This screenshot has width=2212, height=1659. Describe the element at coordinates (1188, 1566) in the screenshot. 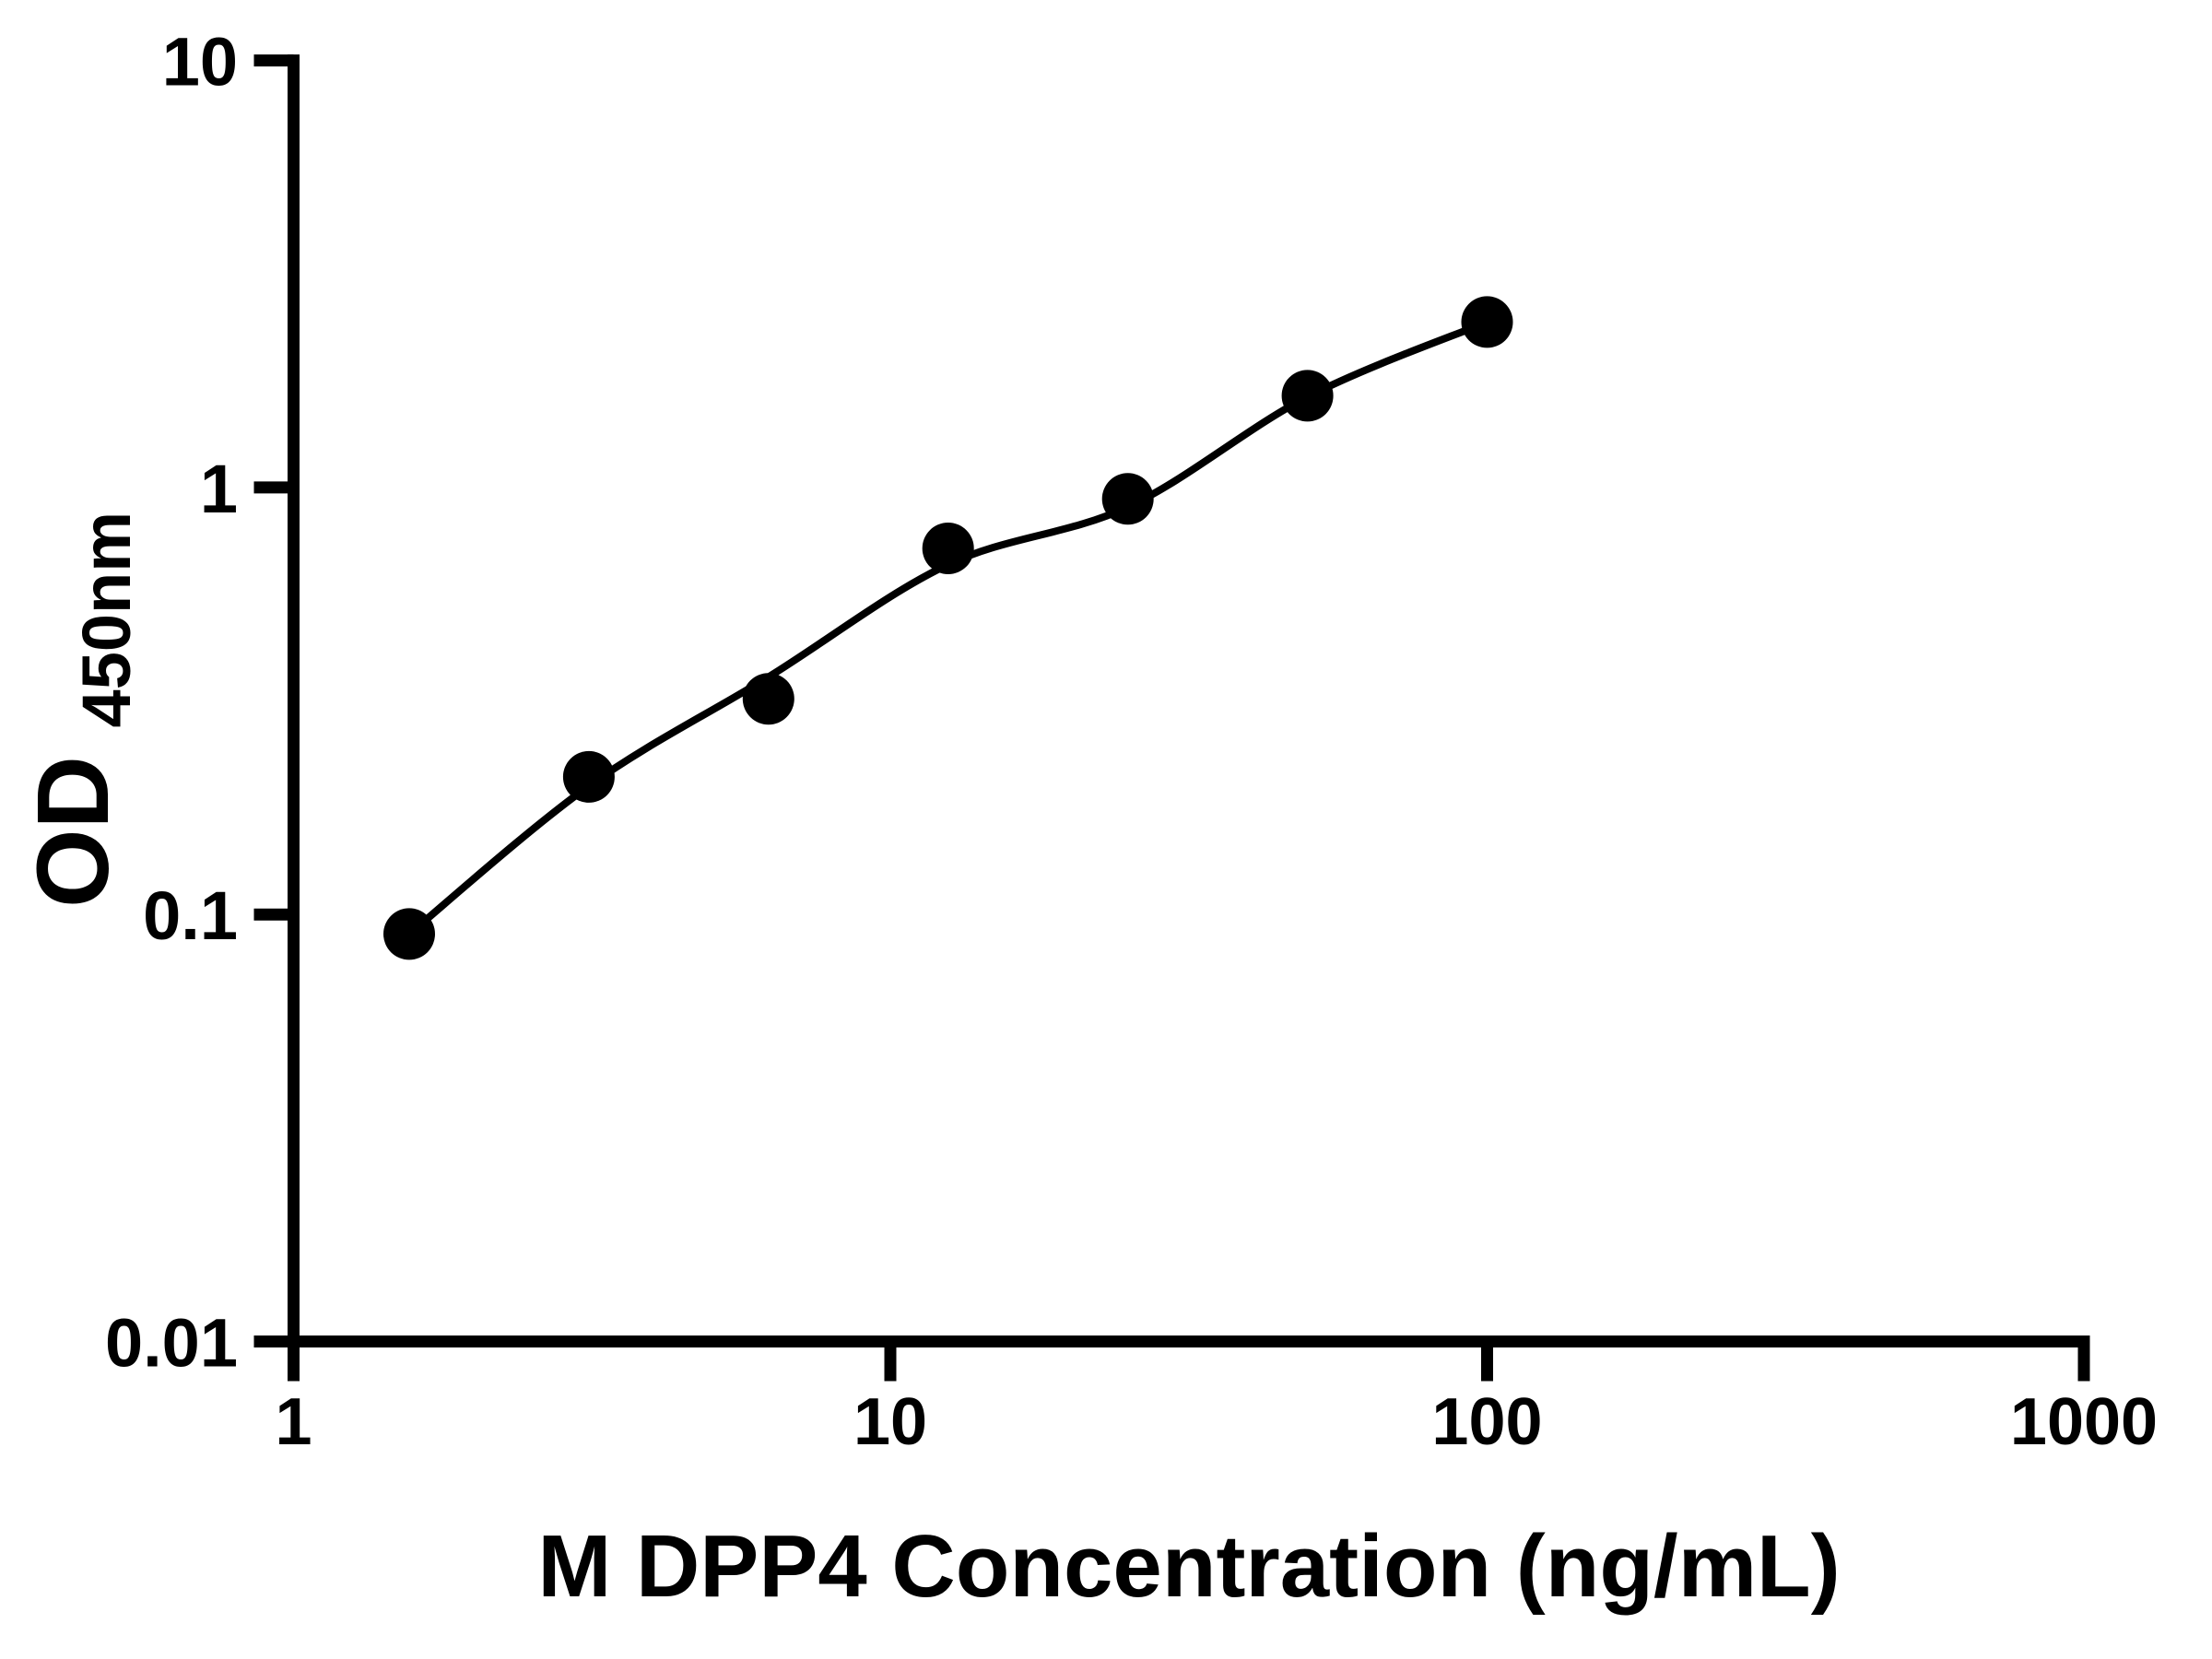

I see `x-axis-title: M DPP4 Concentration (ng/mL)` at that location.